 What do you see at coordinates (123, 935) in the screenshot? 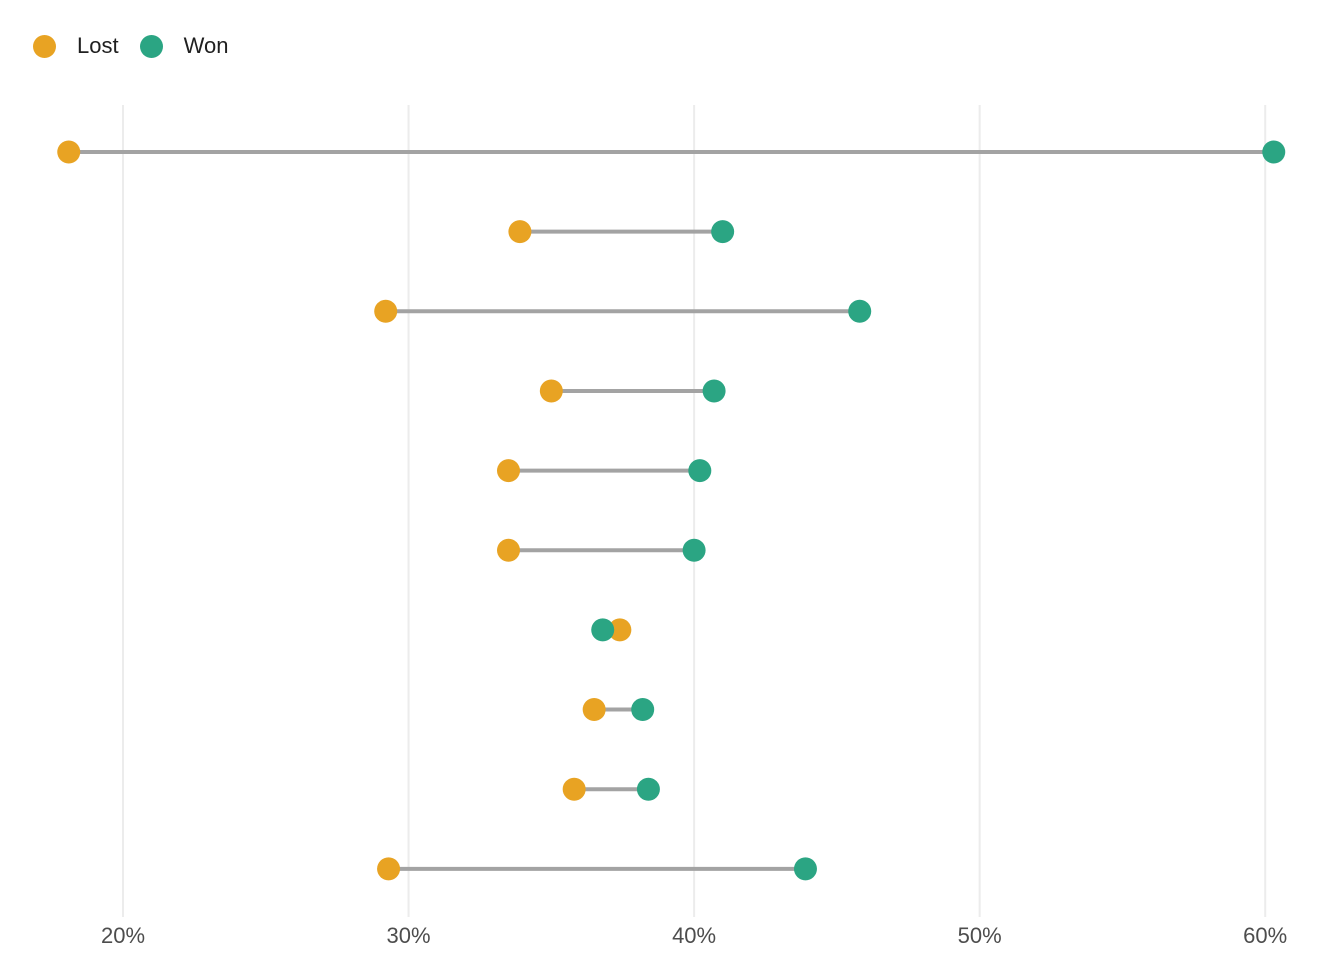
I see `x-tick-label: 20%` at bounding box center [123, 935].